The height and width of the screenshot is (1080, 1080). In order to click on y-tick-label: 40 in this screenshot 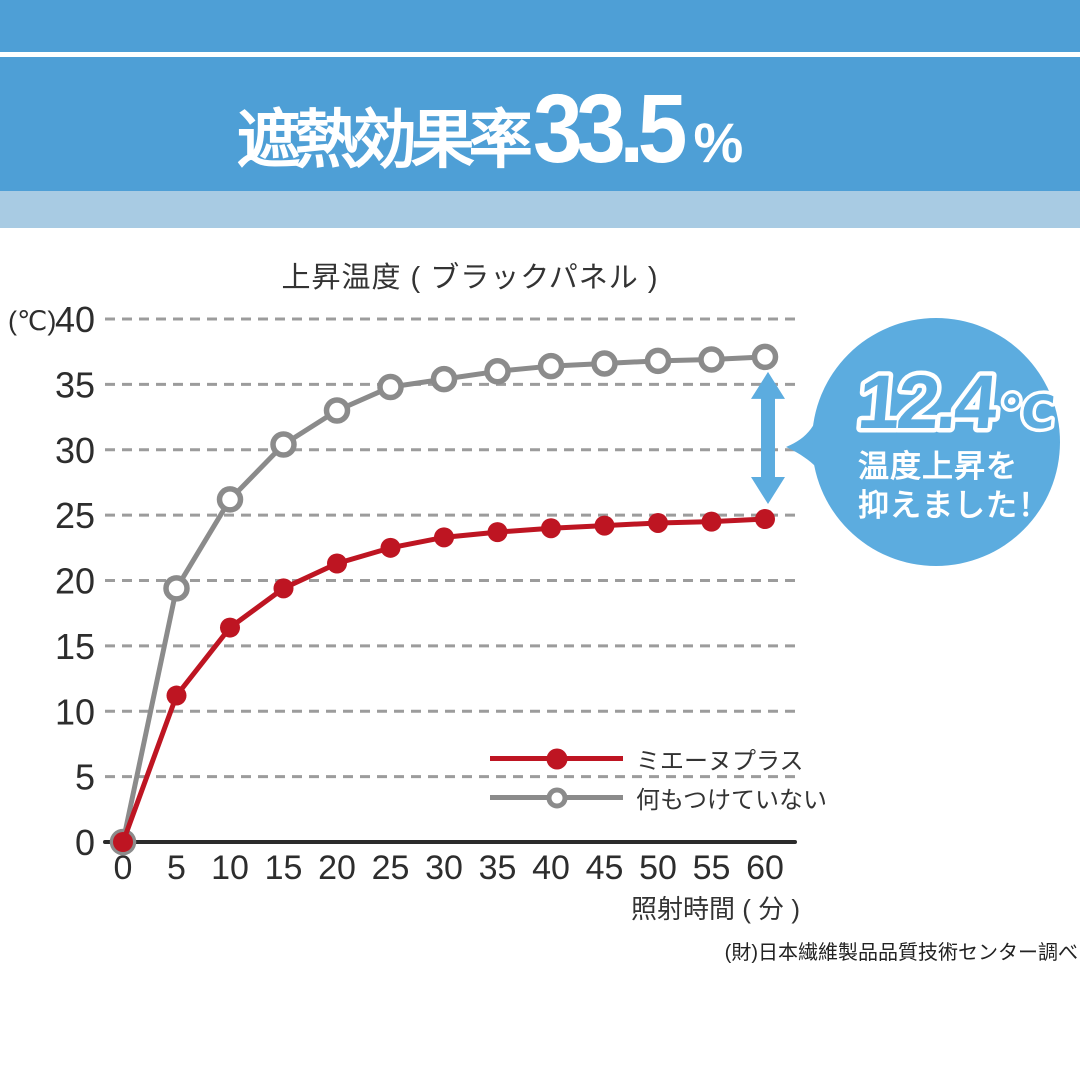, I will do `click(75, 319)`.